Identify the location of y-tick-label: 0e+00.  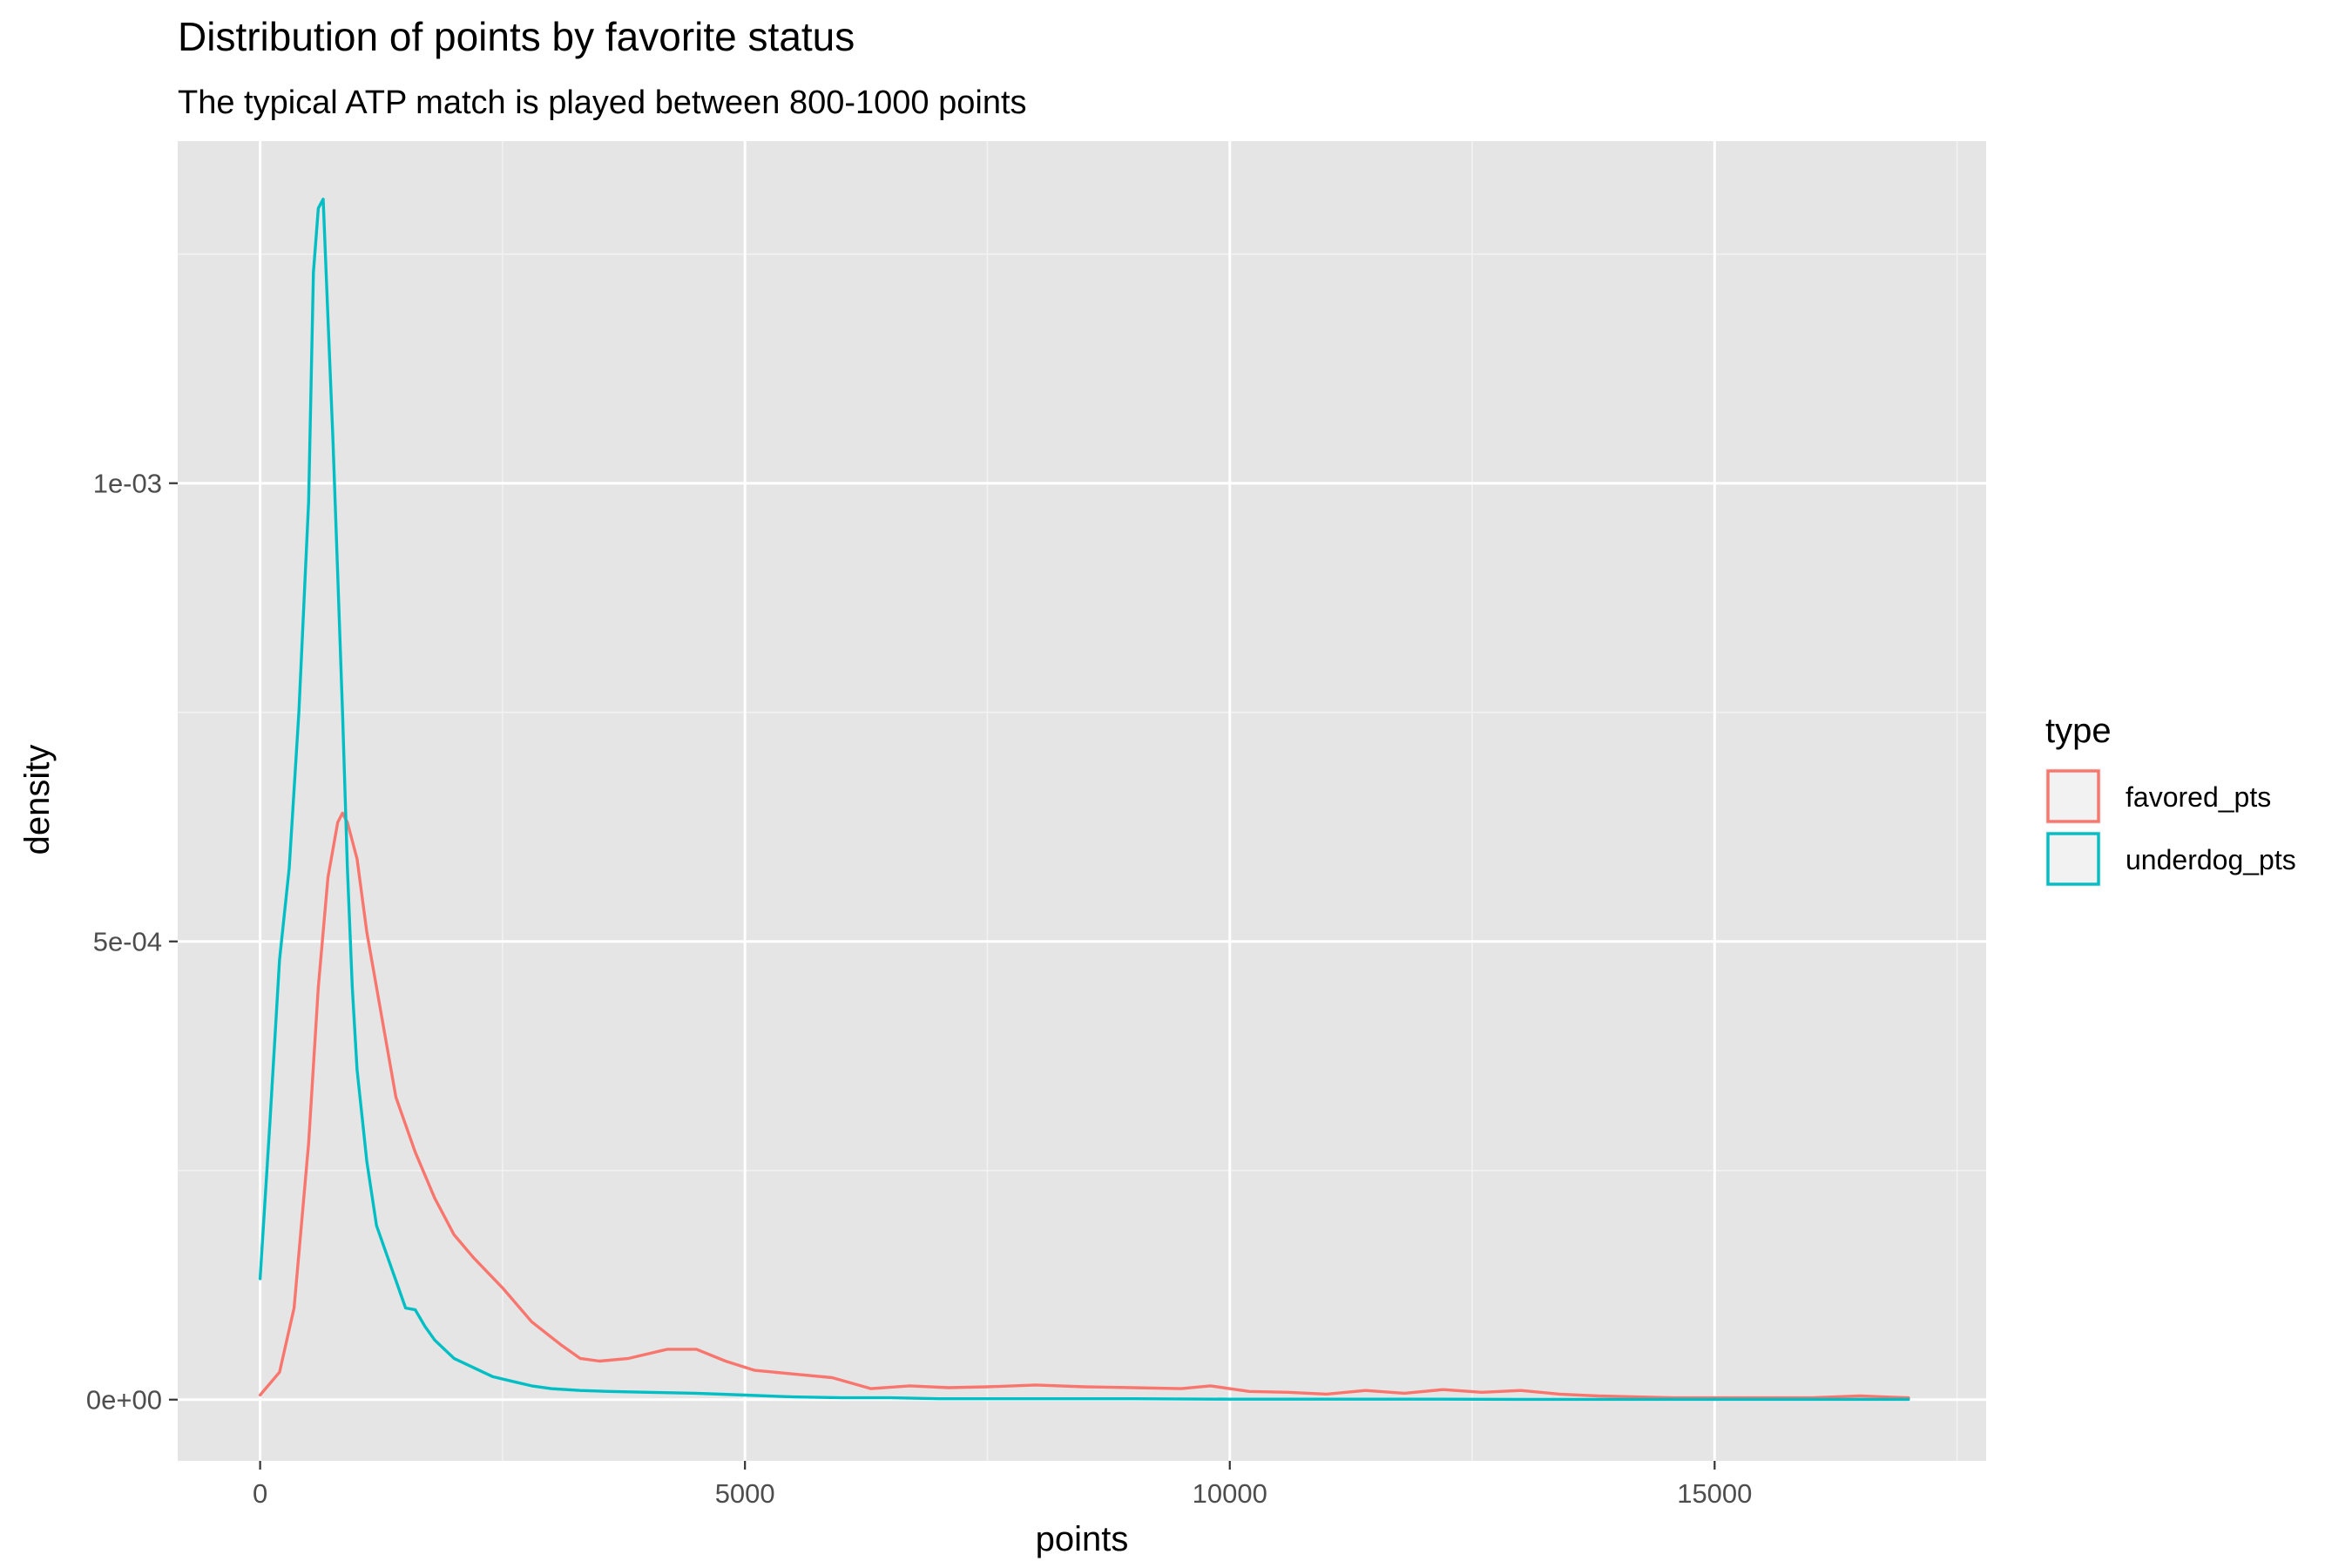
(124, 1400).